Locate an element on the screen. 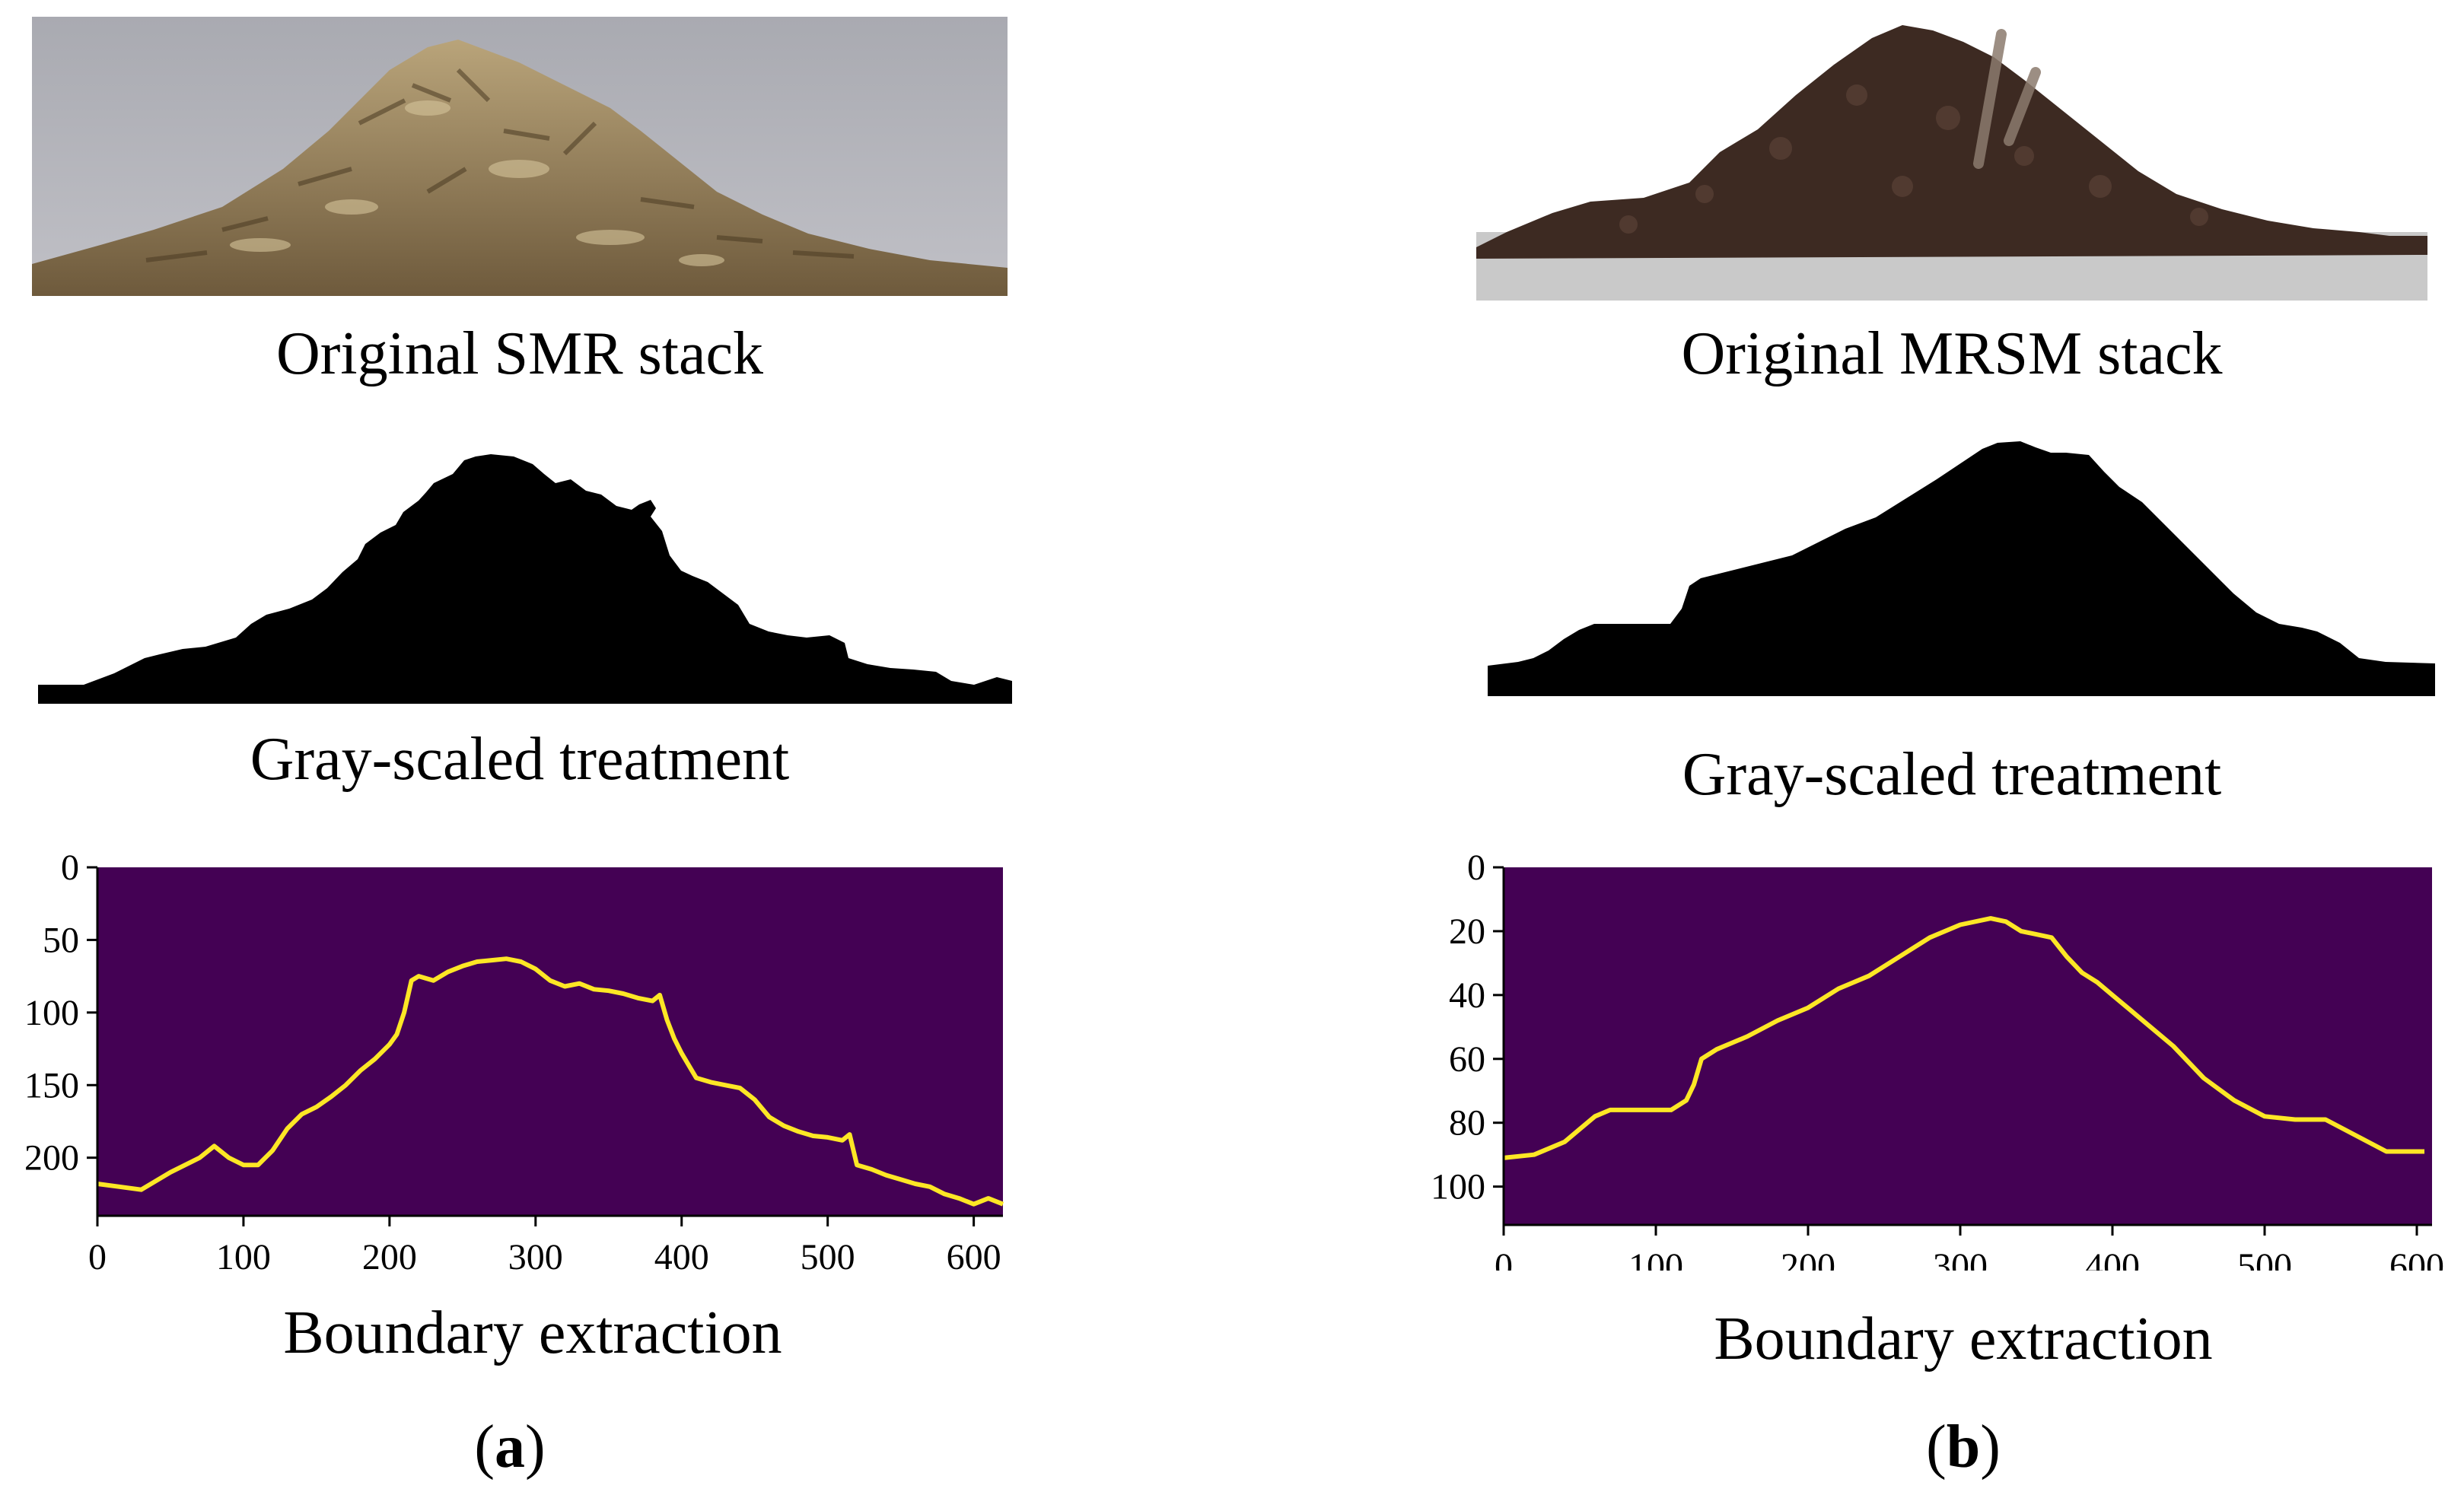 This screenshot has width=2464, height=1495. chart-a-x-tick-label: 500 is located at coordinates (828, 1254).